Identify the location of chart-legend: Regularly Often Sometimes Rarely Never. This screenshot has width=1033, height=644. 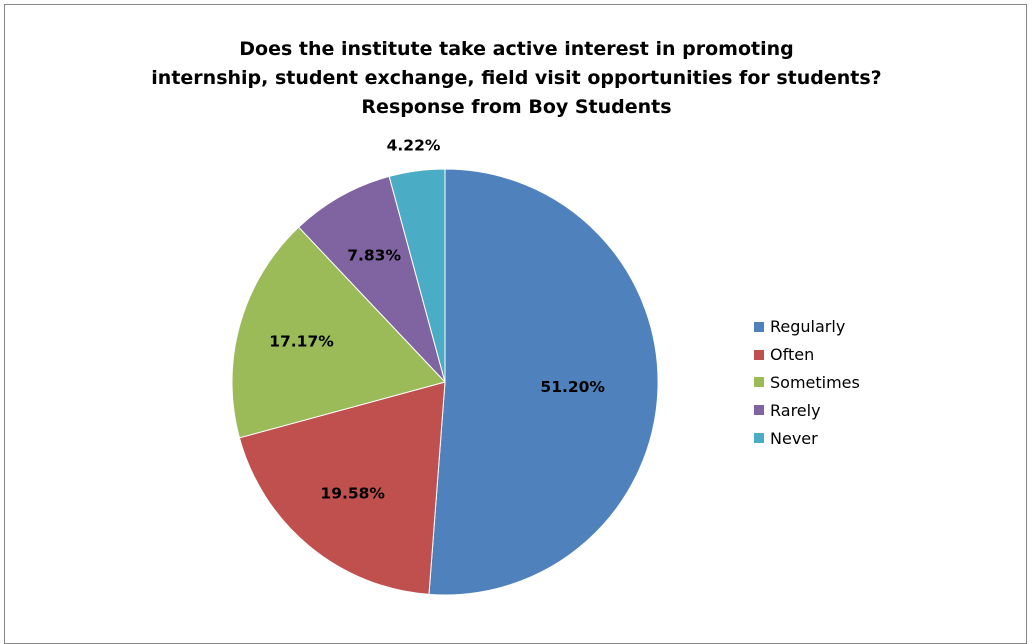
(807, 382).